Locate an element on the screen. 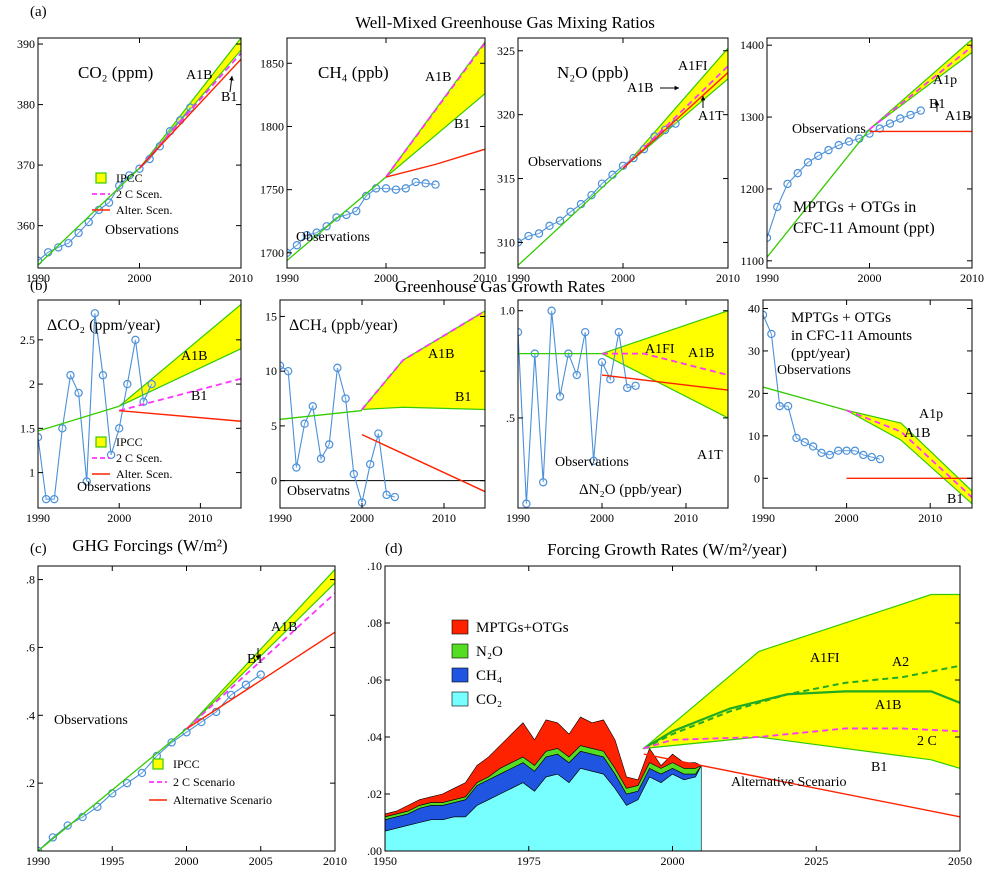 Image resolution: width=986 pixels, height=873 pixels. y-tick-label: 380 is located at coordinates (26, 105).